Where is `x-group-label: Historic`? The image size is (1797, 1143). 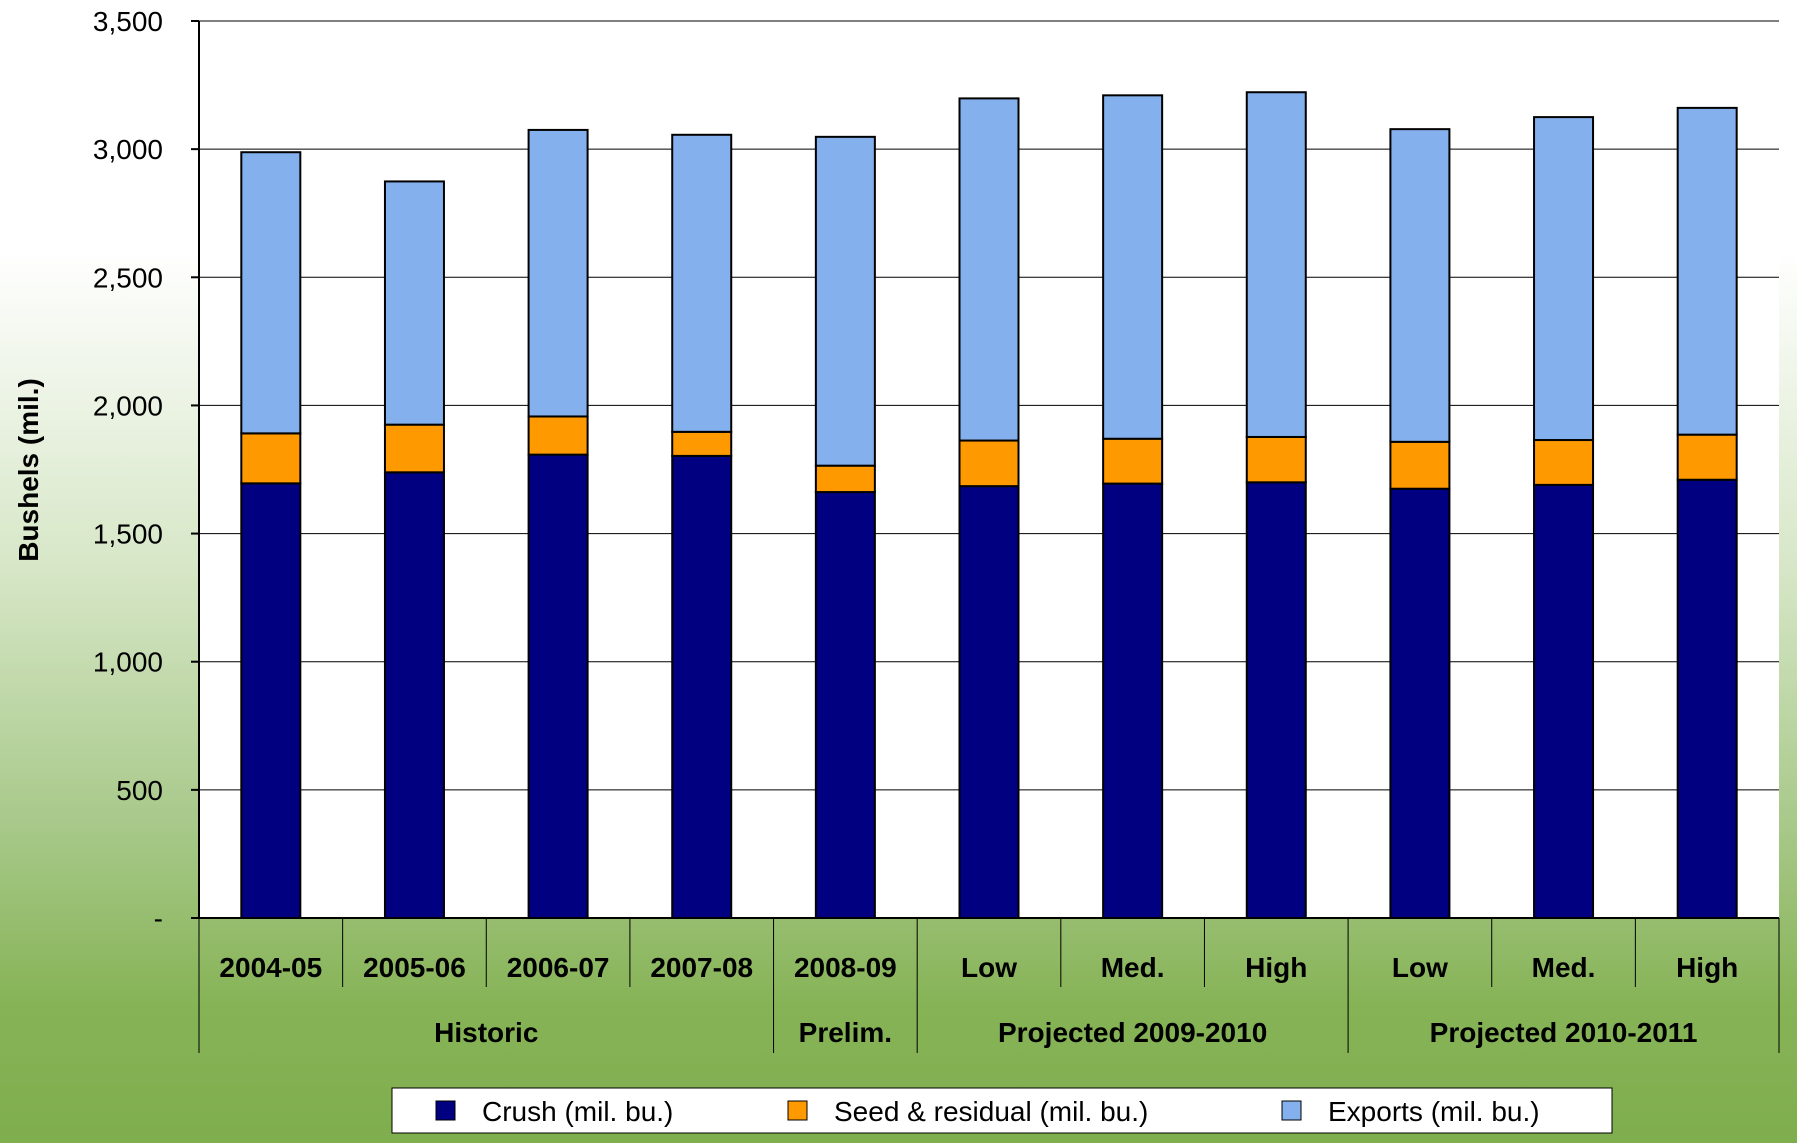 x-group-label: Historic is located at coordinates (486, 1032).